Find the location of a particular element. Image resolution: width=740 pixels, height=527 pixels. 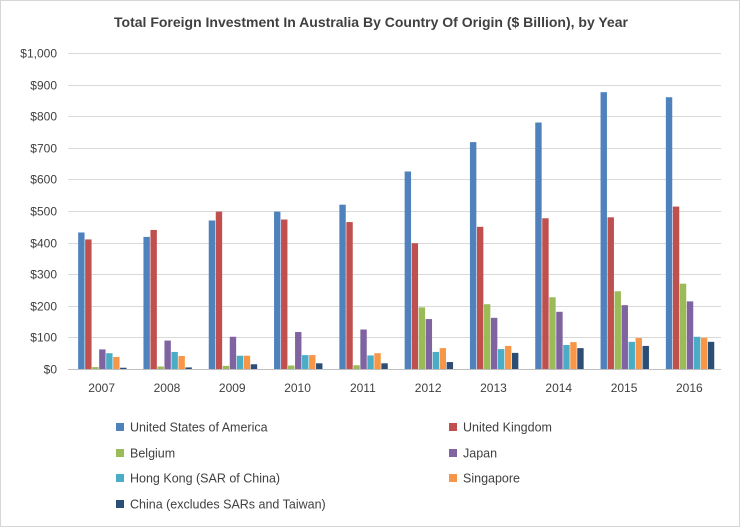

x-tick-label: 2013 is located at coordinates (493, 388).